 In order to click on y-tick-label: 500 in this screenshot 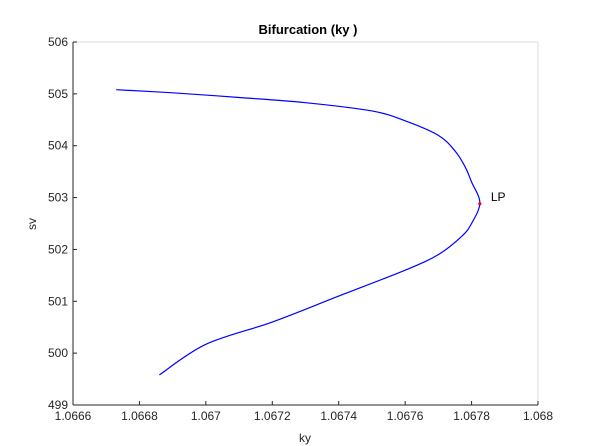, I will do `click(58, 353)`.